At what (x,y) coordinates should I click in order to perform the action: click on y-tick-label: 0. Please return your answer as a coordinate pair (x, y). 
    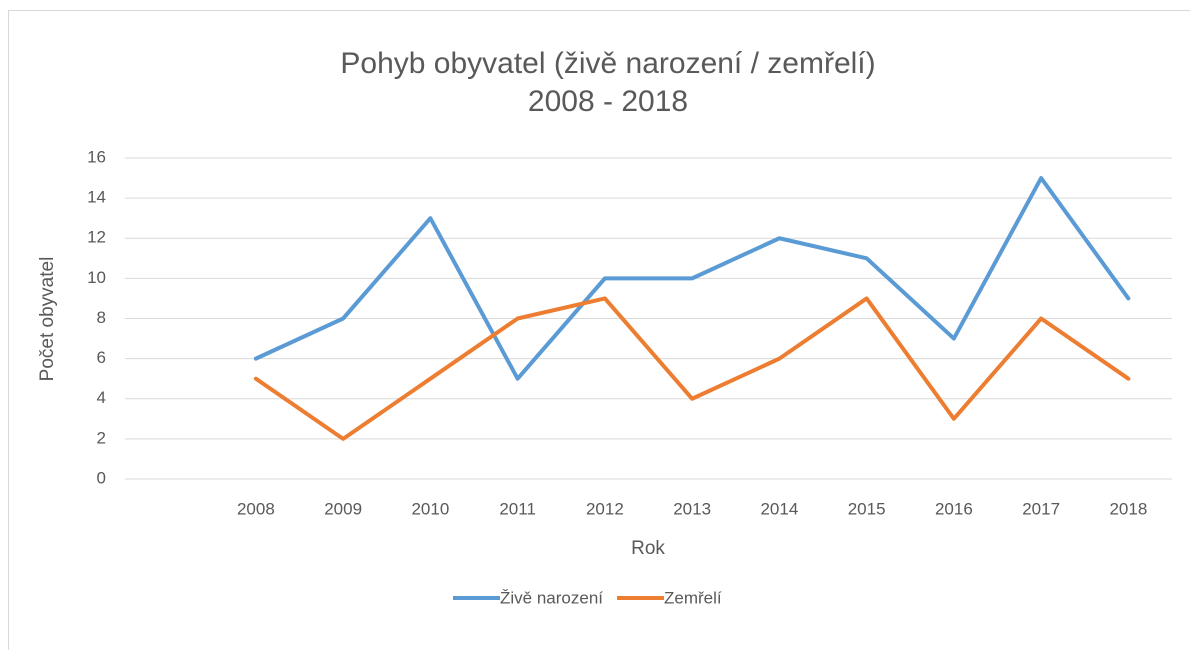
    Looking at the image, I should click on (101, 477).